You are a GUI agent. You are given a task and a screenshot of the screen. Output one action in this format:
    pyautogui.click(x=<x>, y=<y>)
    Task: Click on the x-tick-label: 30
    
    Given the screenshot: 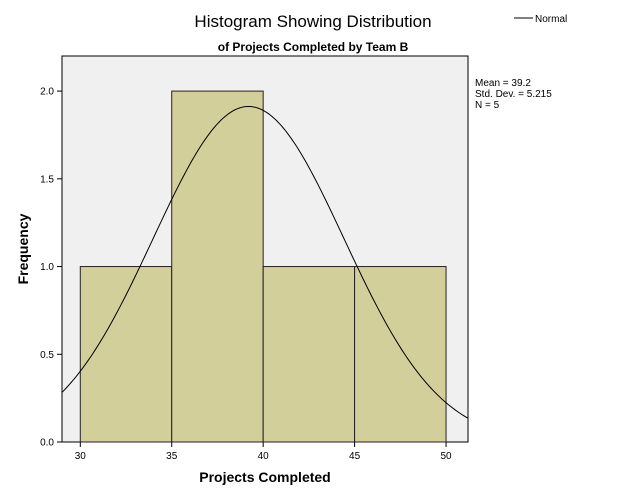 What is the action you would take?
    pyautogui.click(x=81, y=456)
    